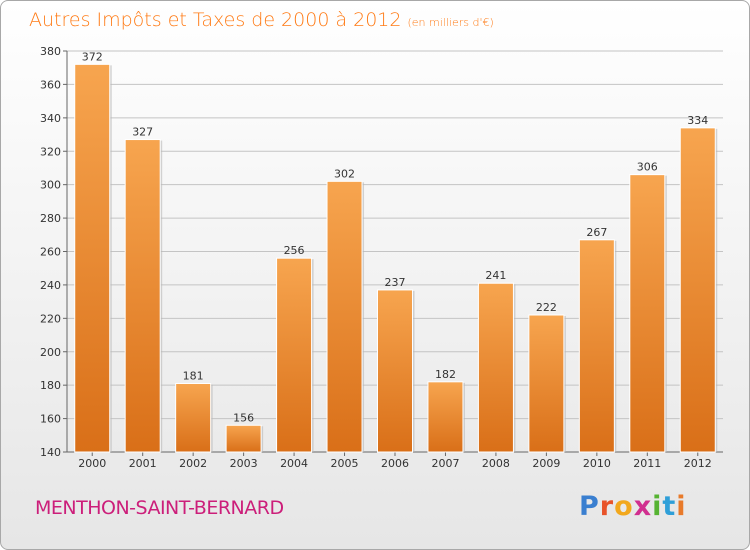  I want to click on y-tick-label: 360, so click(50, 84).